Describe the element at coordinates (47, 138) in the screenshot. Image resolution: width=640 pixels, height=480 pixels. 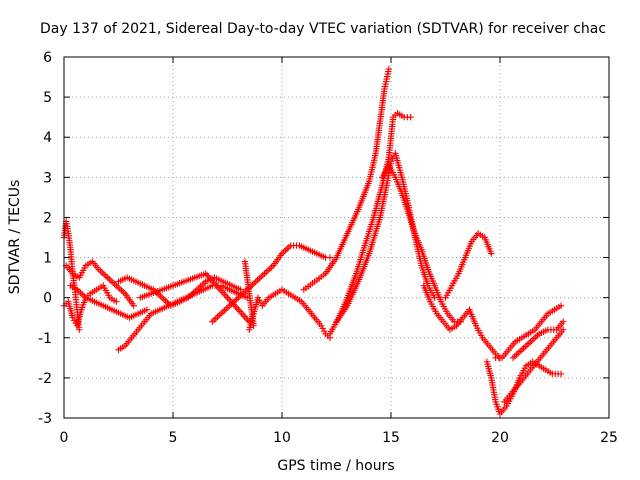
I see `y-tick-label: 4` at that location.